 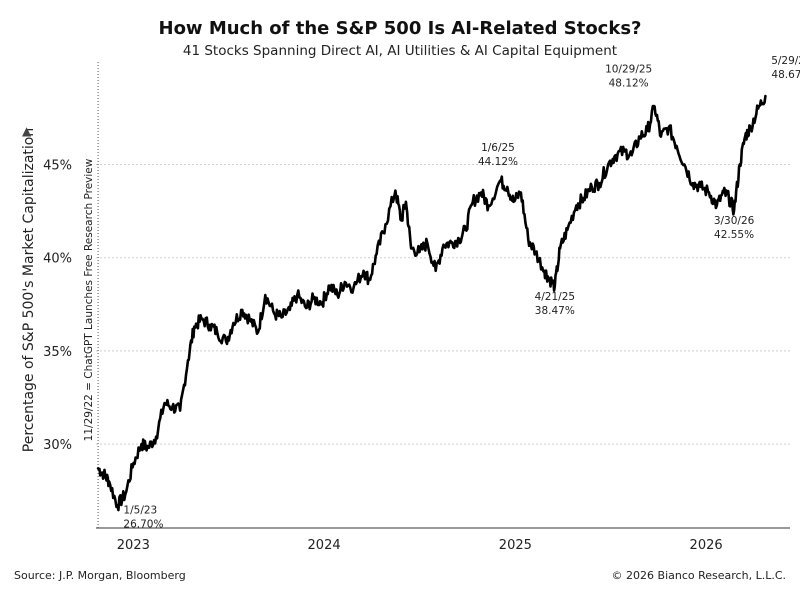 I want to click on x-tick-label: 2024, so click(x=324, y=545).